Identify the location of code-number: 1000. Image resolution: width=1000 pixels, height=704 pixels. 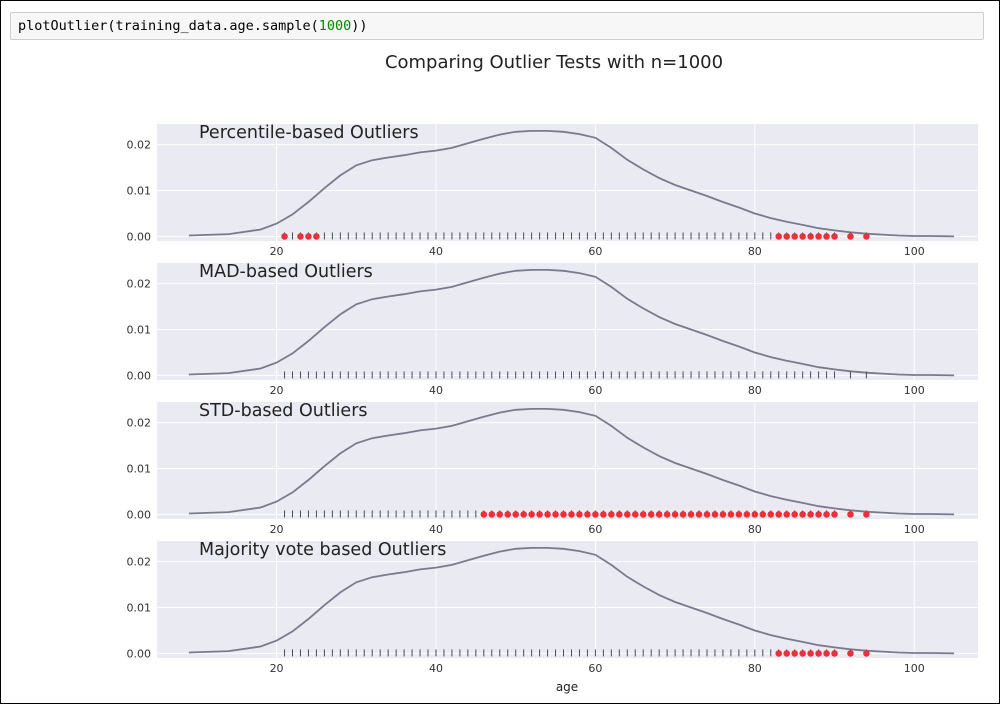
(335, 26).